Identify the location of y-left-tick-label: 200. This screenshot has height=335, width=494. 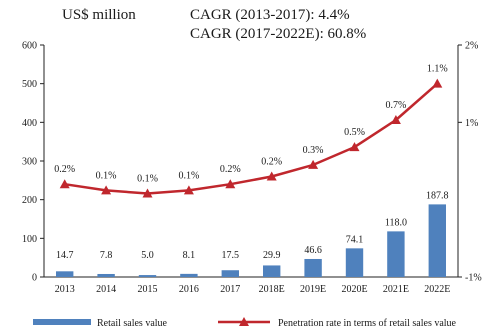
(29, 200).